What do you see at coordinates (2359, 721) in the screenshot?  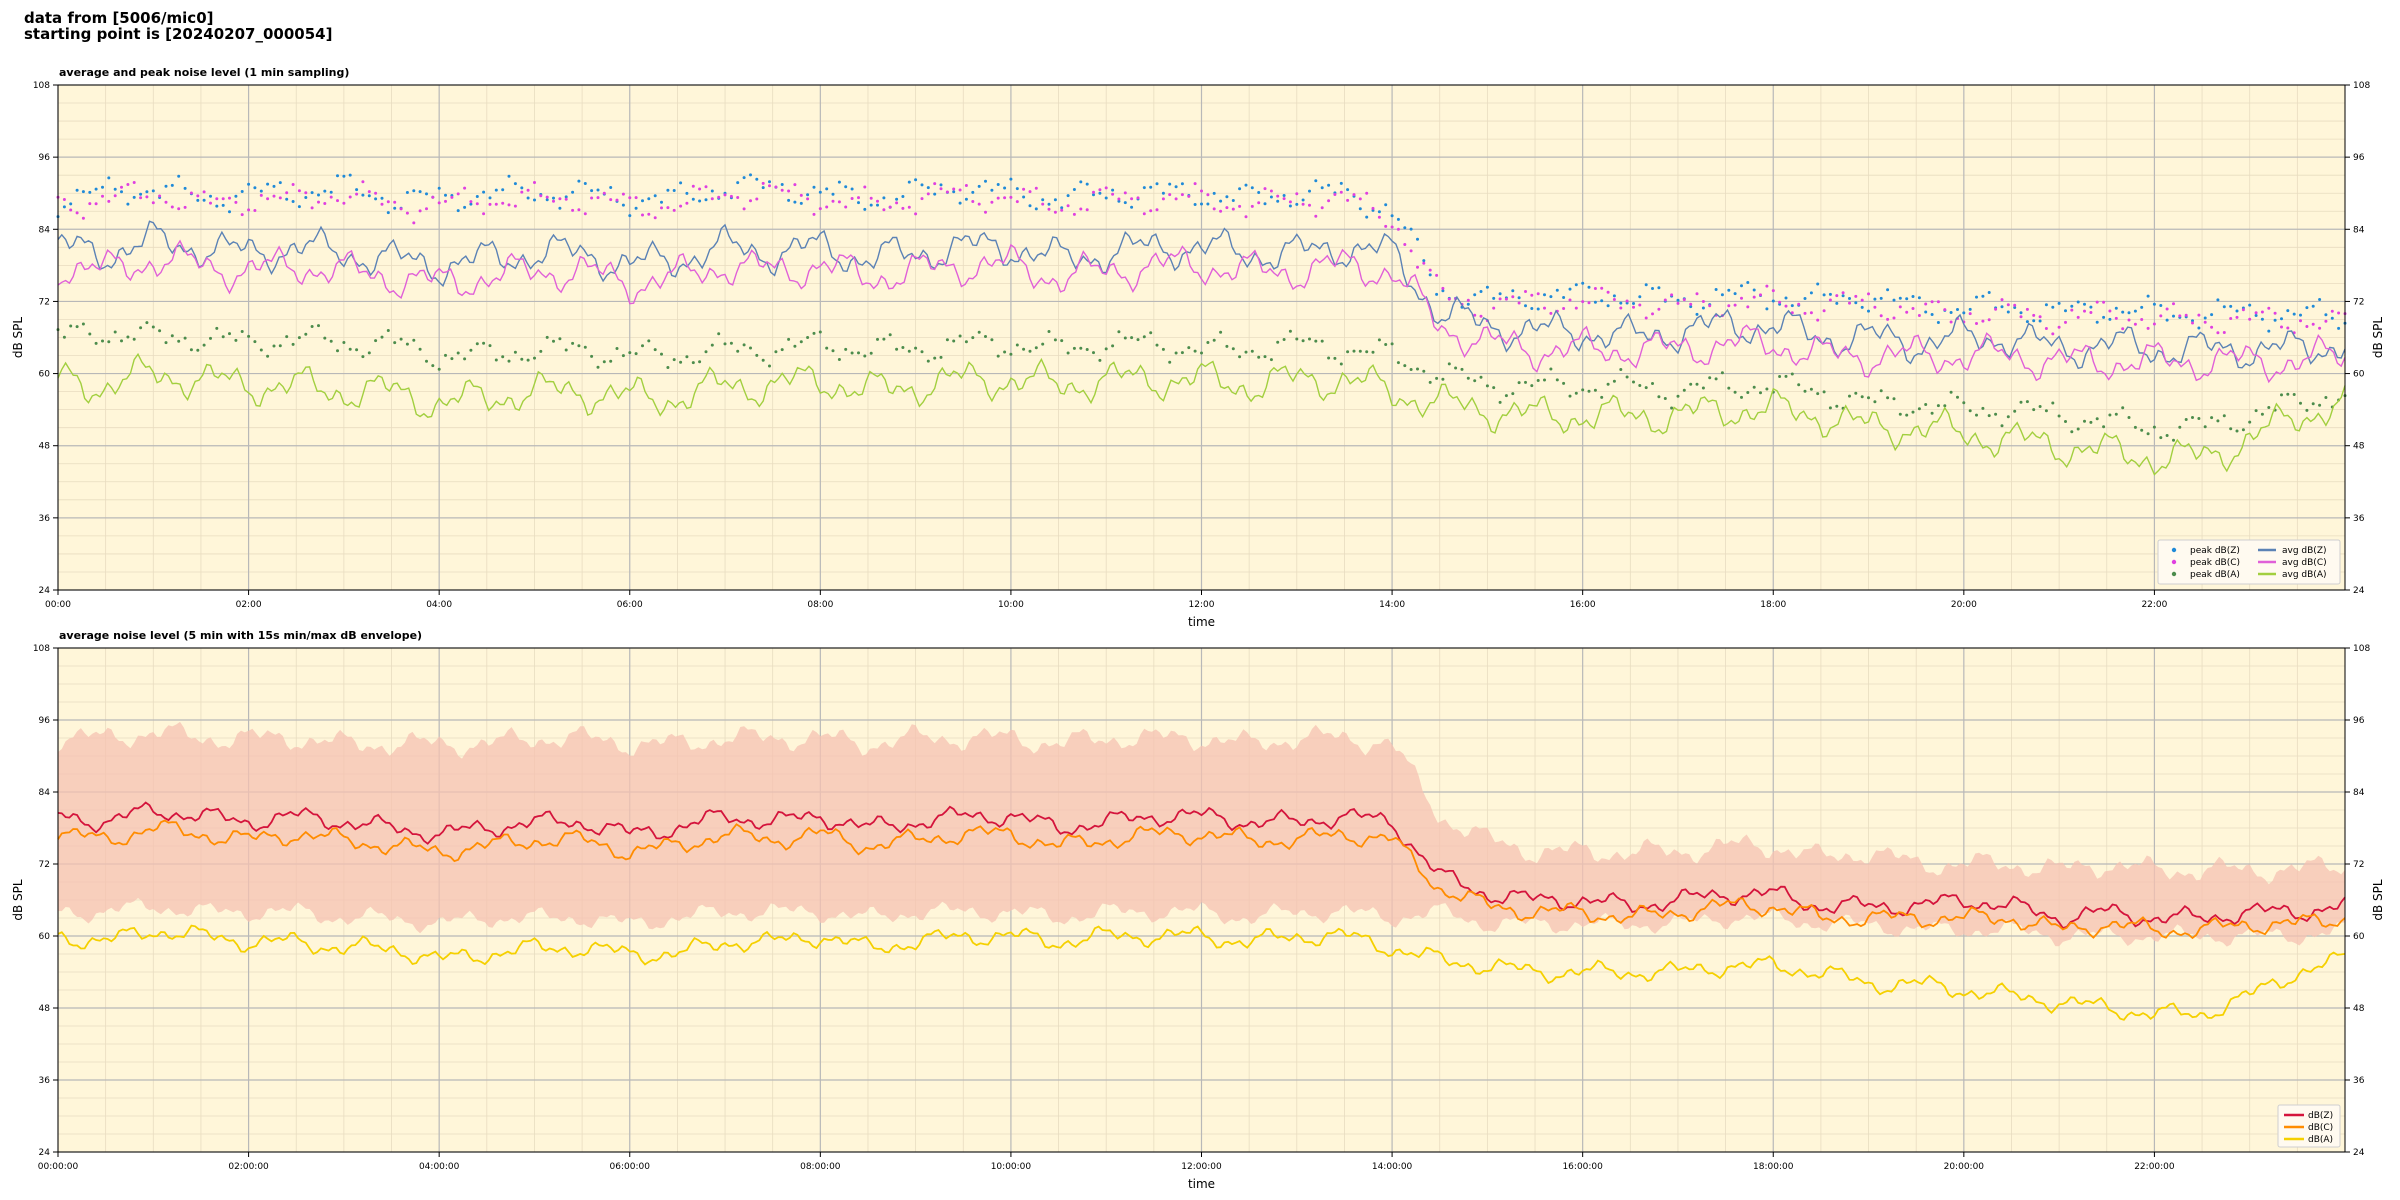 I see `p2-ytick-label-right: 96` at bounding box center [2359, 721].